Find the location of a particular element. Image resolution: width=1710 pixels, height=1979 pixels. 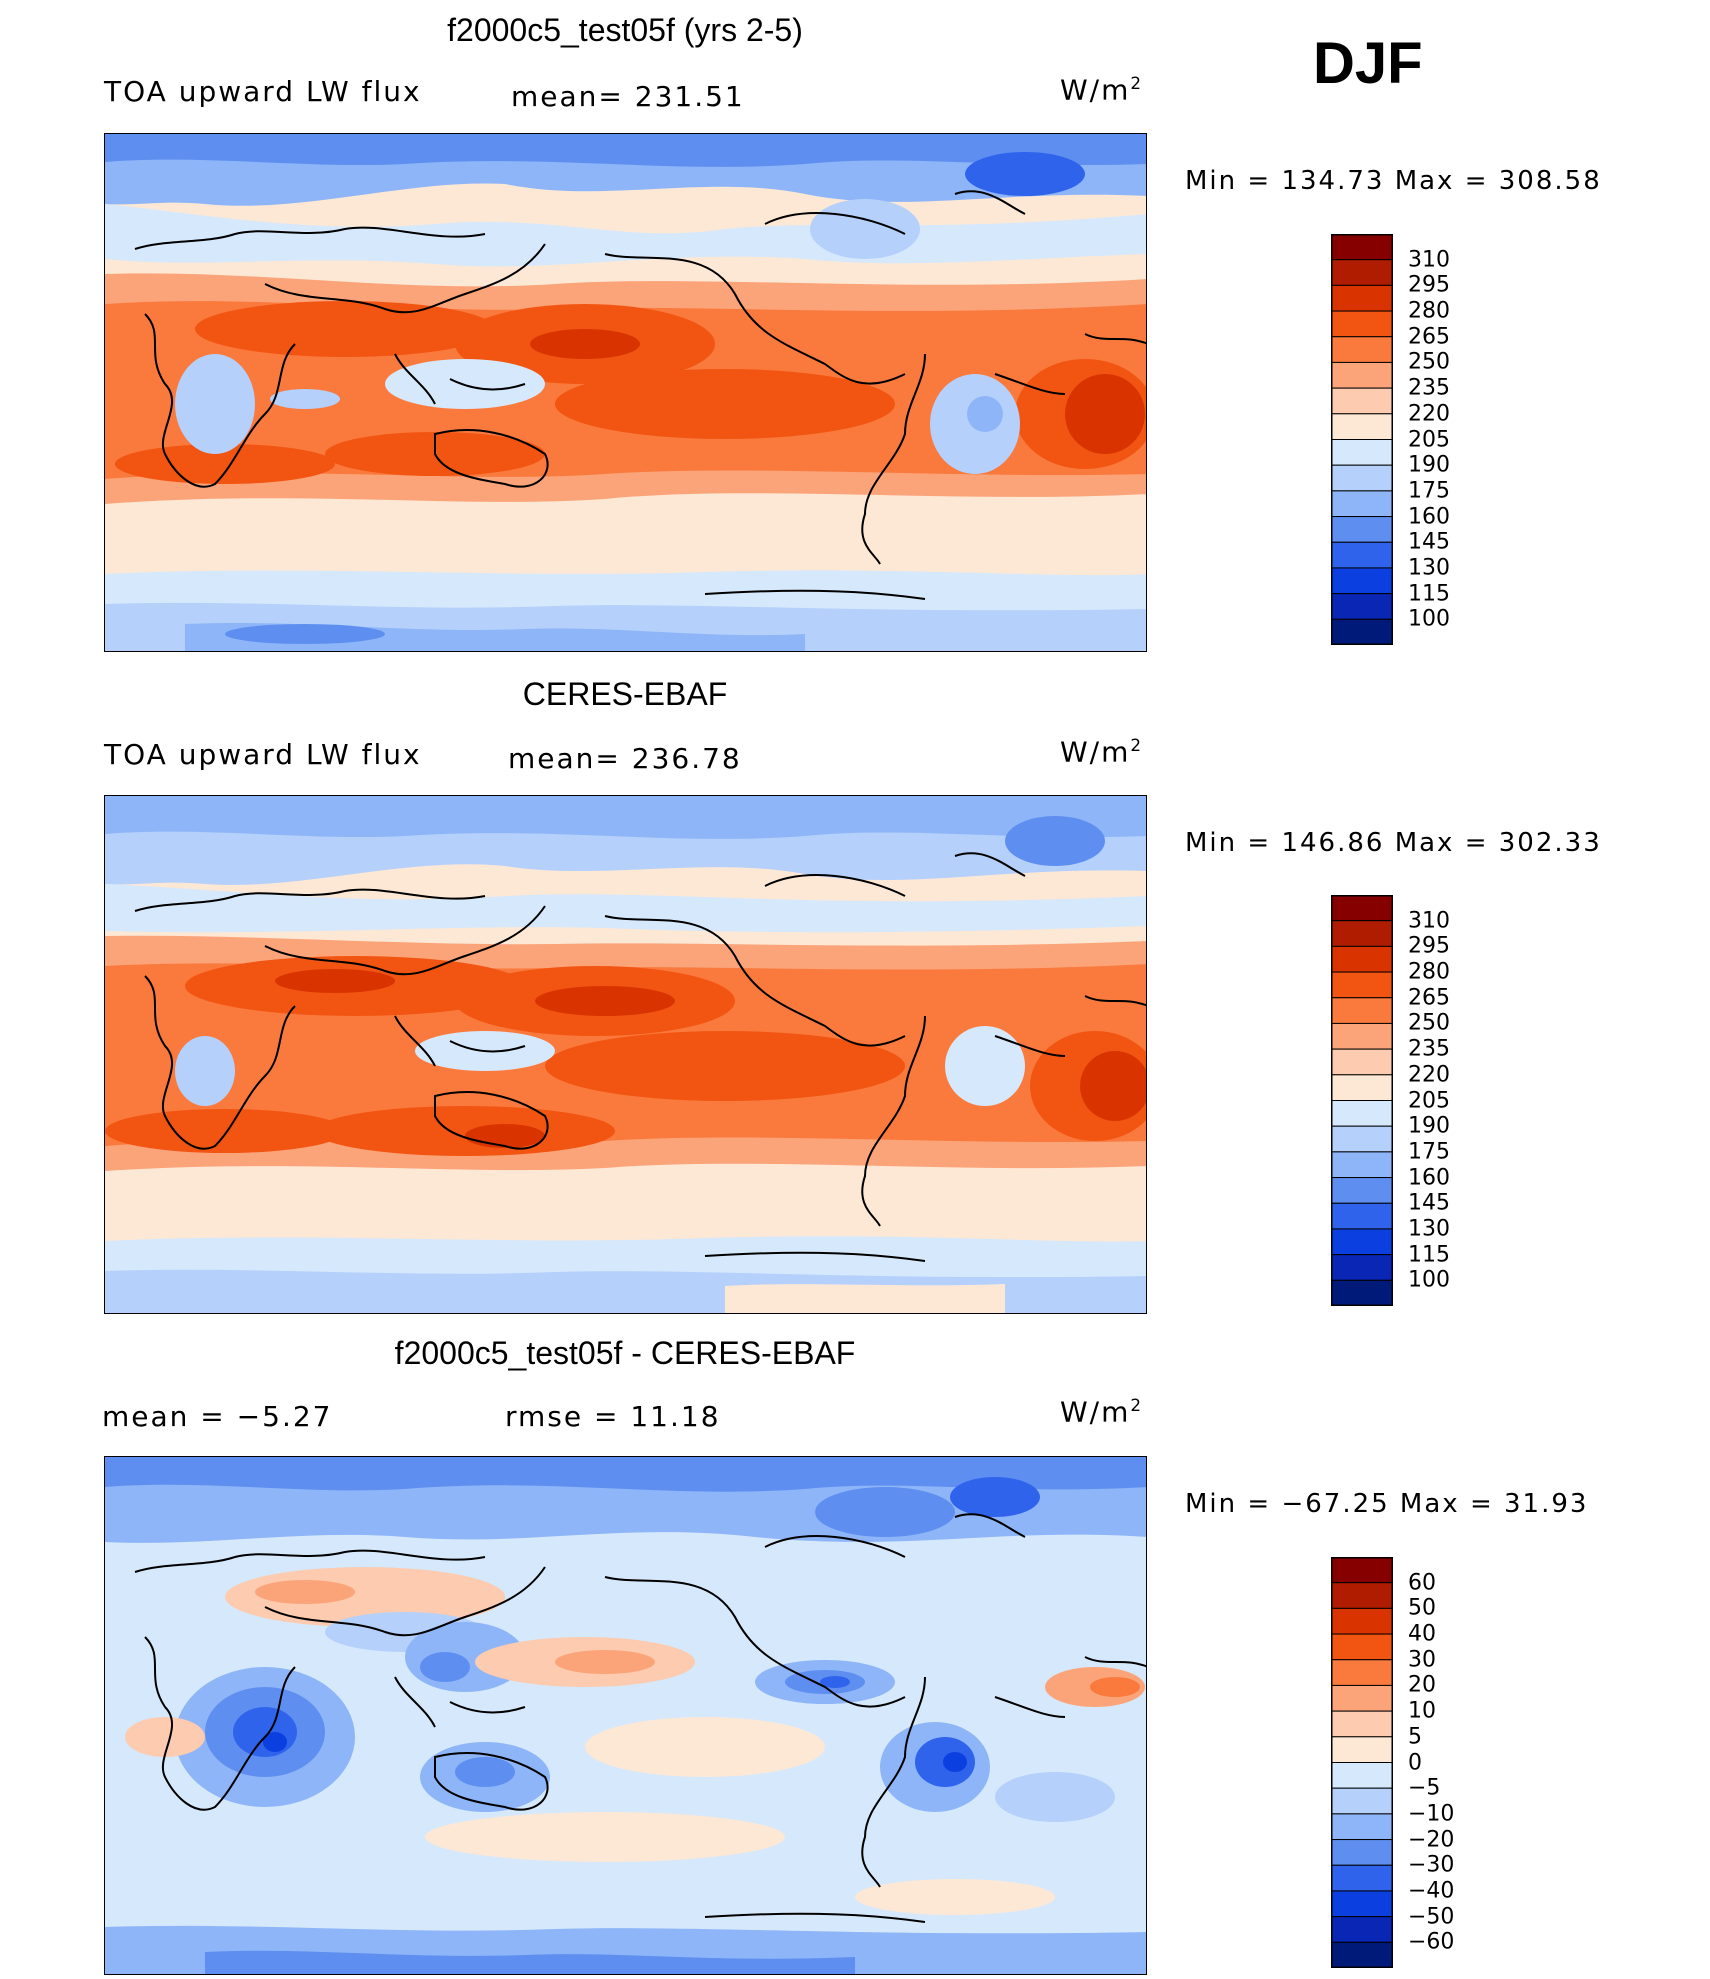

panel-2-colorbar-tick-label: 295 is located at coordinates (1429, 946).